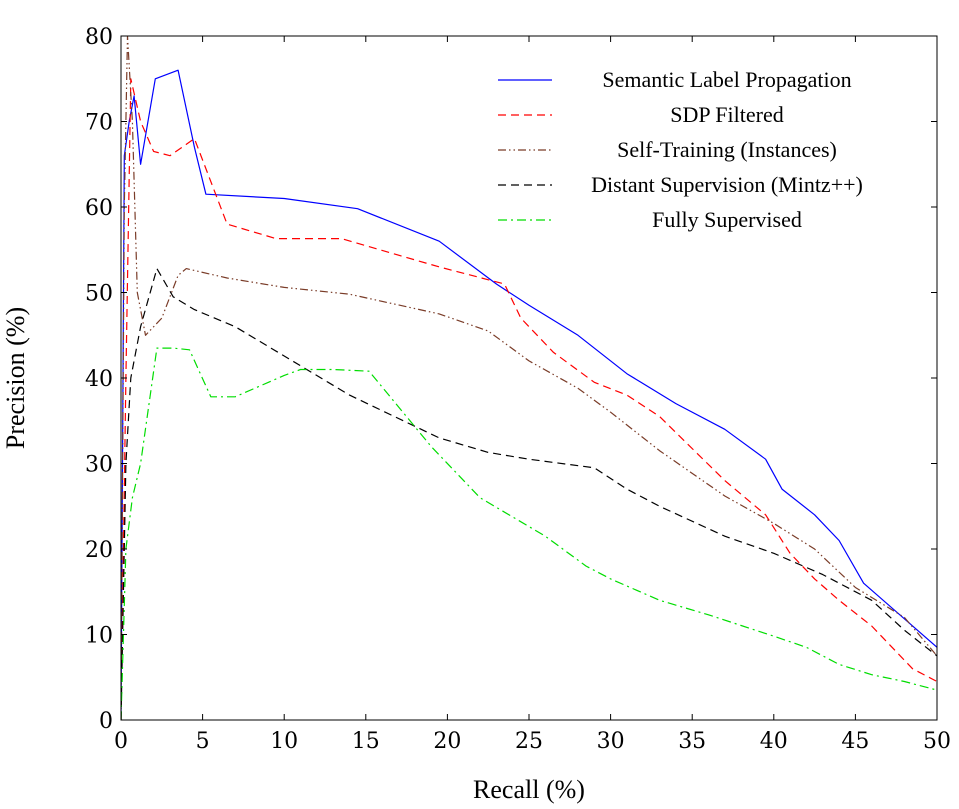  I want to click on legend-label-1: Semantic Label Propagation, so click(726, 79).